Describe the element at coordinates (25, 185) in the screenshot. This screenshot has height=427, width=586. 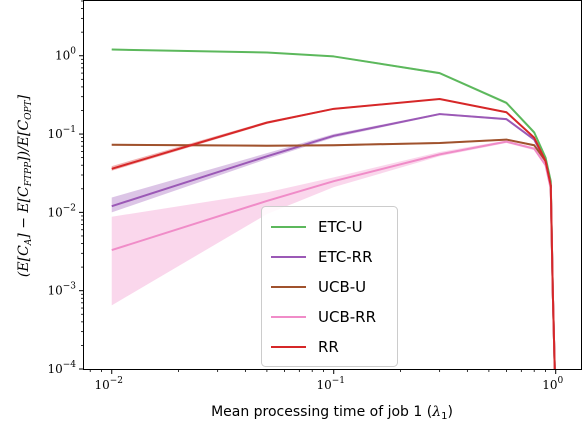
I see `y-axis-label: (E[CA] − E[CFTPP])/E[COPT]` at that location.